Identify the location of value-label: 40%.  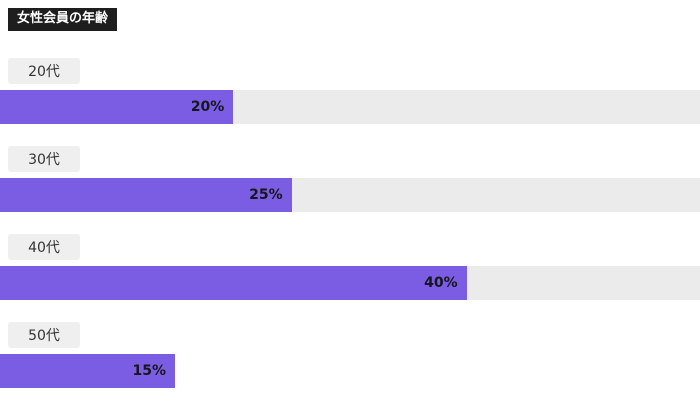
(441, 283).